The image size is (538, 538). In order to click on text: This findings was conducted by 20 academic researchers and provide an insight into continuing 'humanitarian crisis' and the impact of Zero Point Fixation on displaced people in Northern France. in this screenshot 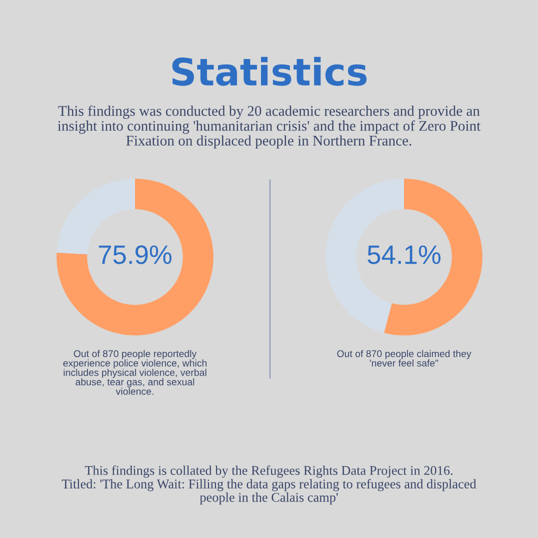, I will do `click(269, 127)`.